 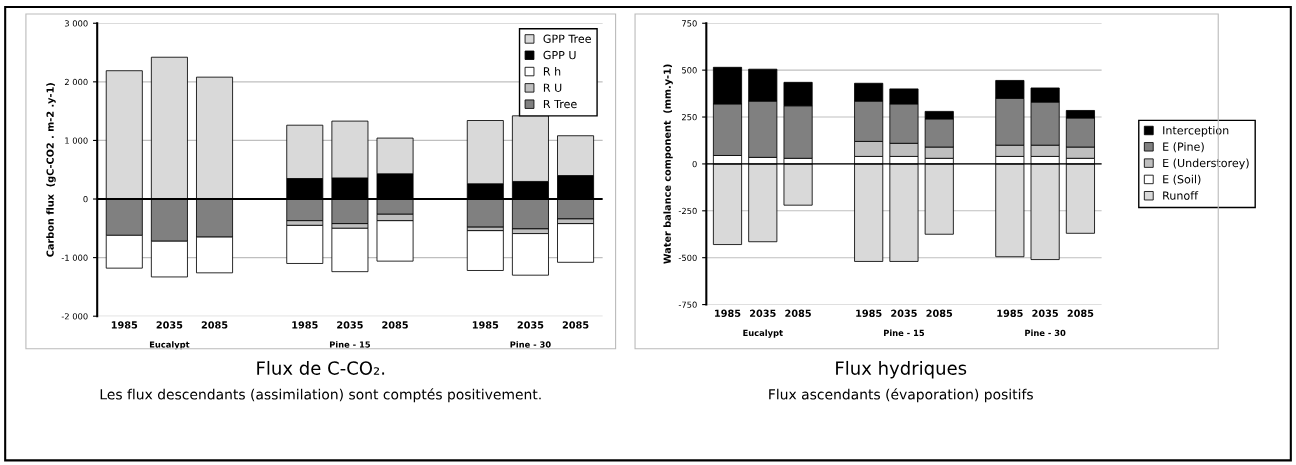 I want to click on y-tick-label: 2 000, so click(x=76, y=82).